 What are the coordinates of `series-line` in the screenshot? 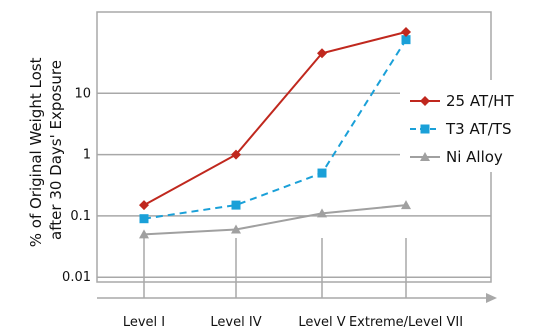 It's located at (275, 220).